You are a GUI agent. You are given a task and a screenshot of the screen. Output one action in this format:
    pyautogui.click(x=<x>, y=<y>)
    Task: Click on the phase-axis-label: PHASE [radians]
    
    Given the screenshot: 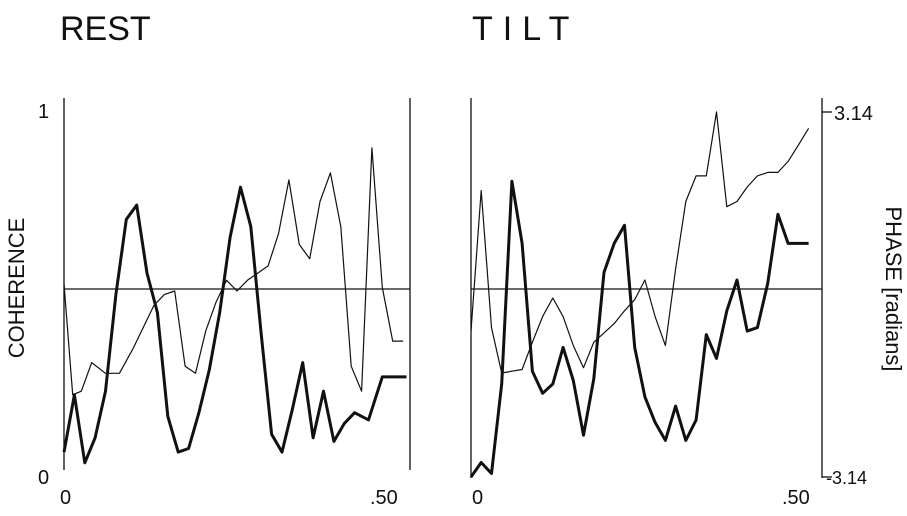 What is the action you would take?
    pyautogui.click(x=893, y=288)
    